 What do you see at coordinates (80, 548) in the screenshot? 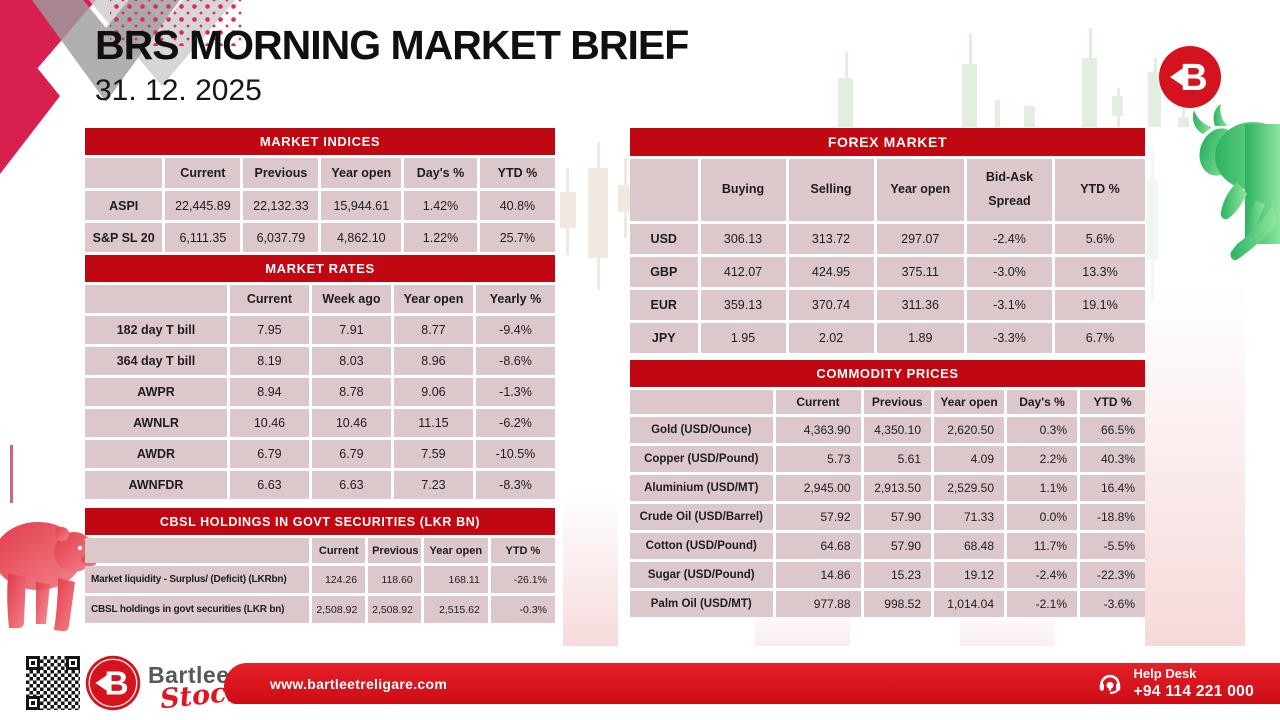
I see `bear-eye` at bounding box center [80, 548].